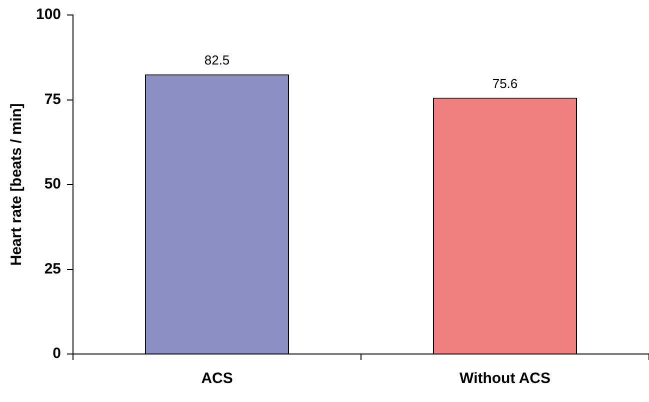 The width and height of the screenshot is (649, 402). Describe the element at coordinates (53, 184) in the screenshot. I see `y-tick-label: 50` at that location.